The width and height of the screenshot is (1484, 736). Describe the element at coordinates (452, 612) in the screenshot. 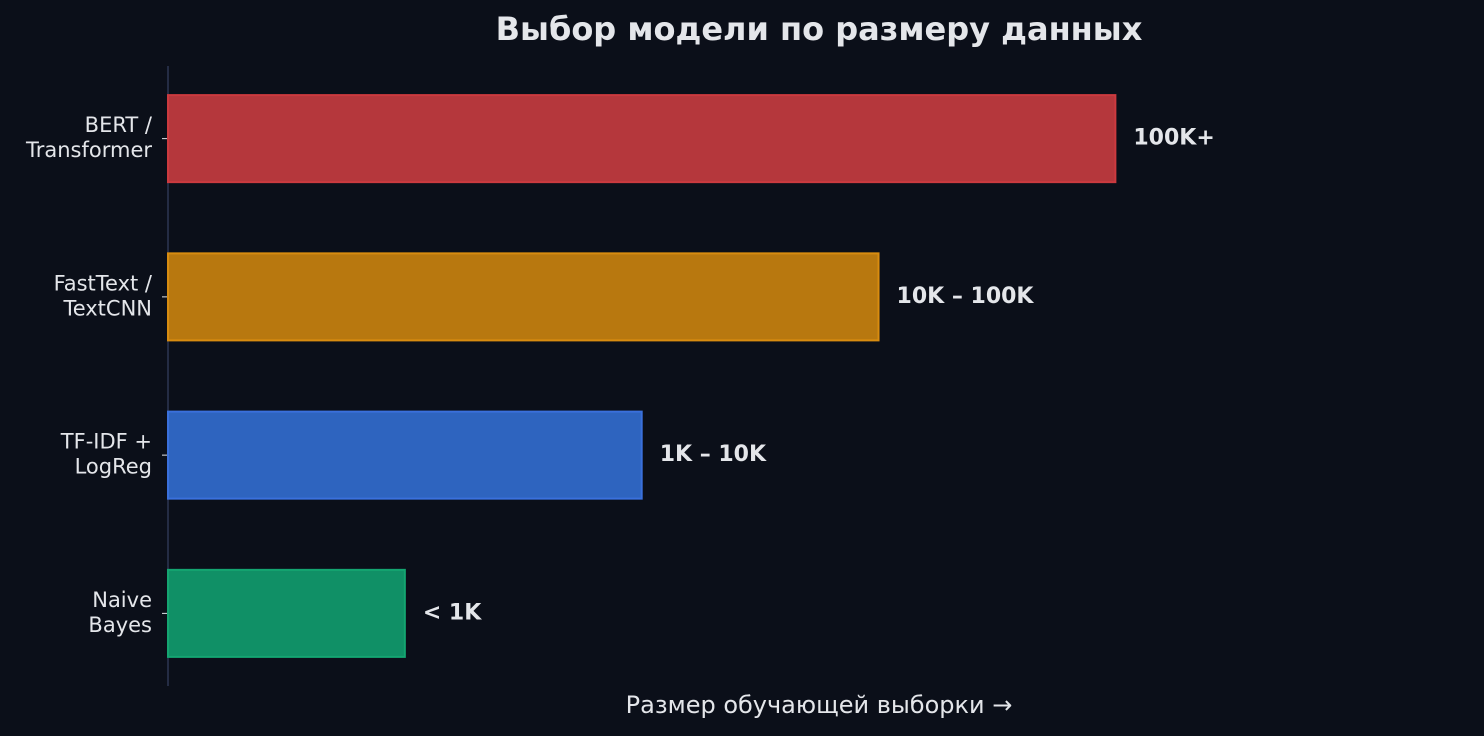

I see `bar-annotation: < 1K` at that location.